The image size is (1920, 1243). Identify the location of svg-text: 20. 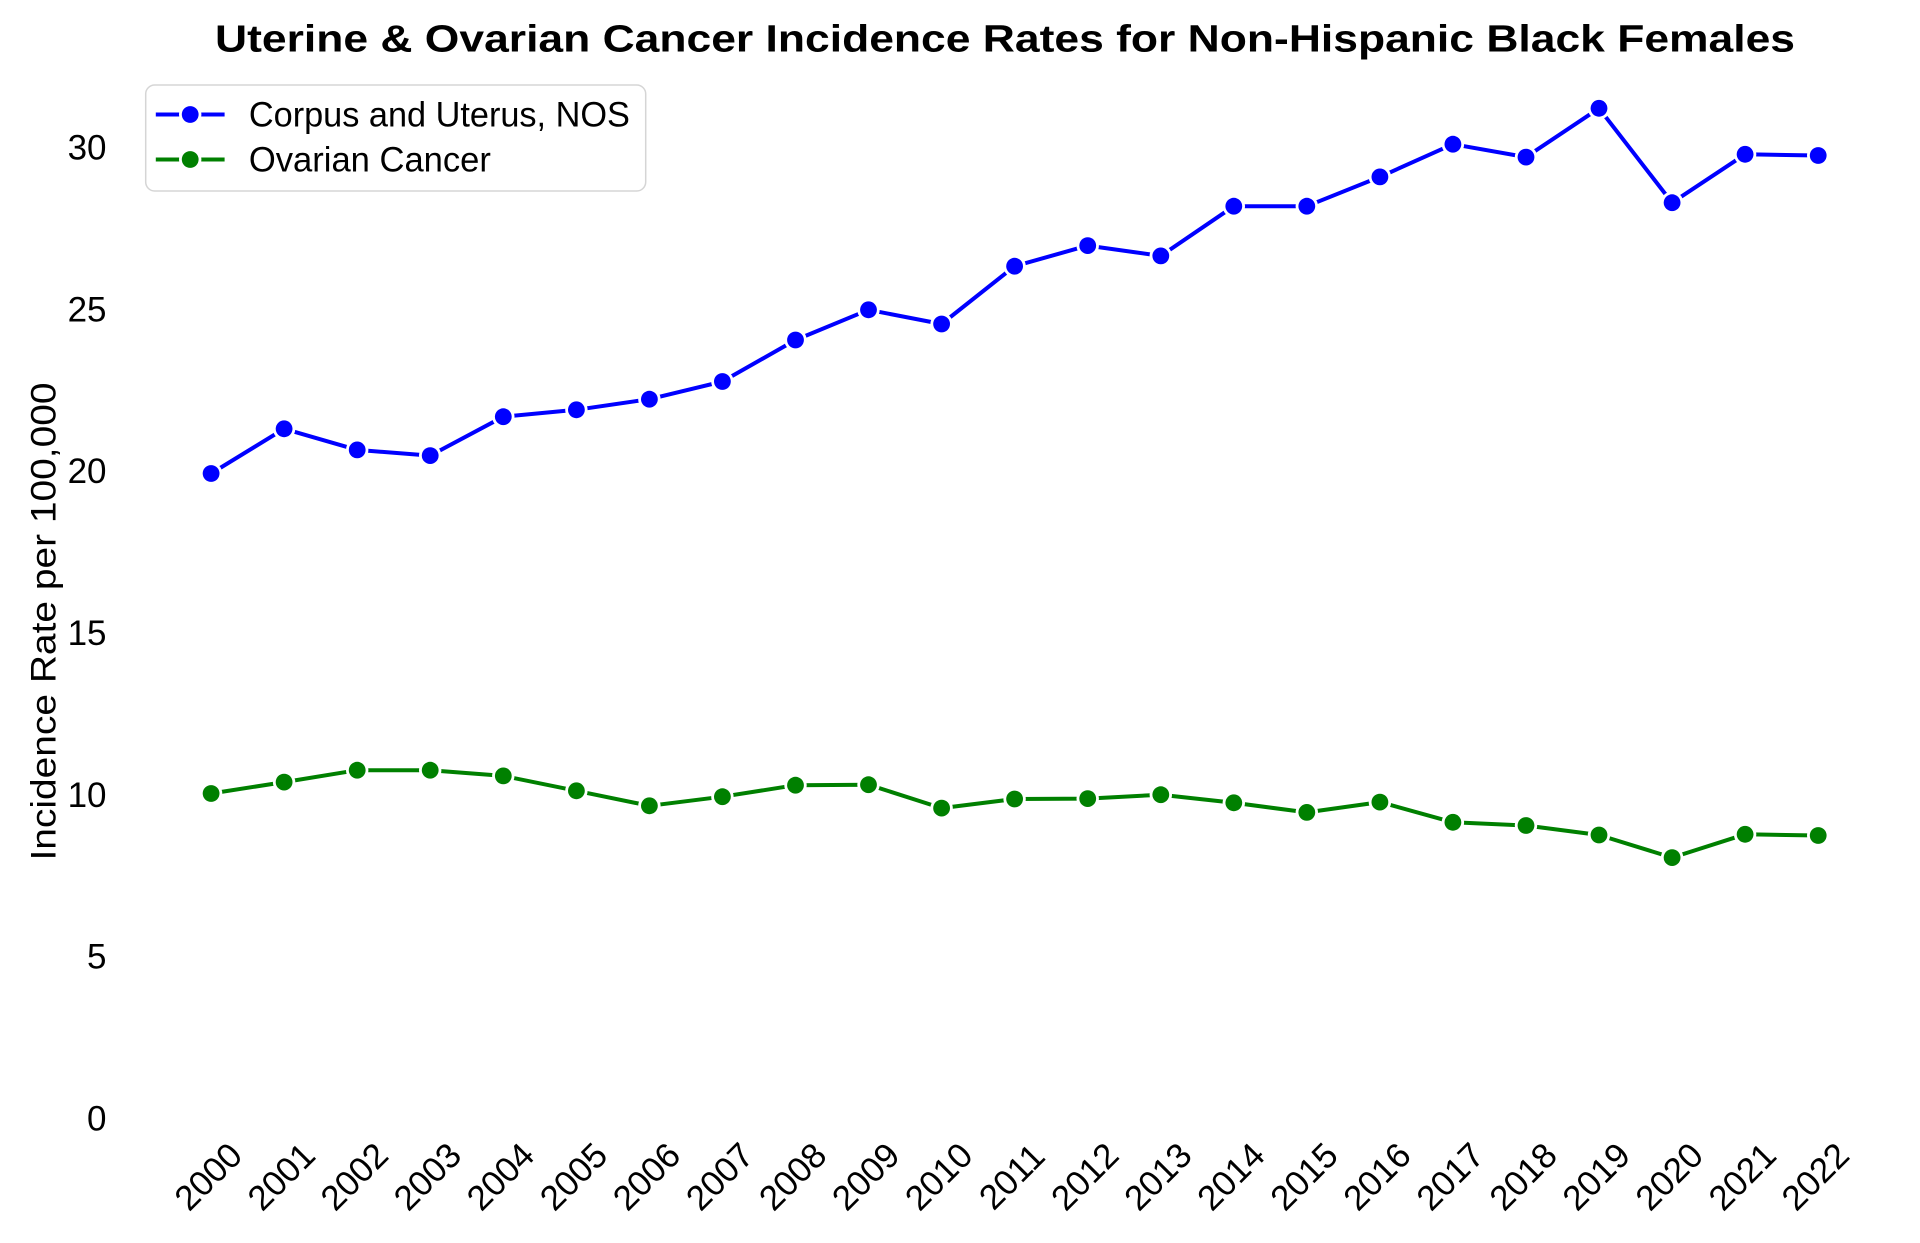
(87, 471).